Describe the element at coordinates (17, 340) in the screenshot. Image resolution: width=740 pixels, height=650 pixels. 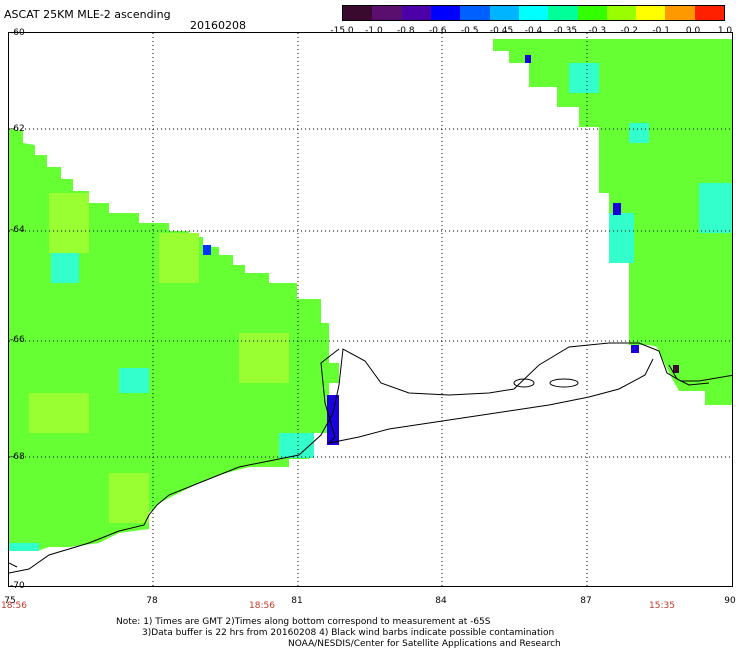
I see `lat-label: -66` at that location.